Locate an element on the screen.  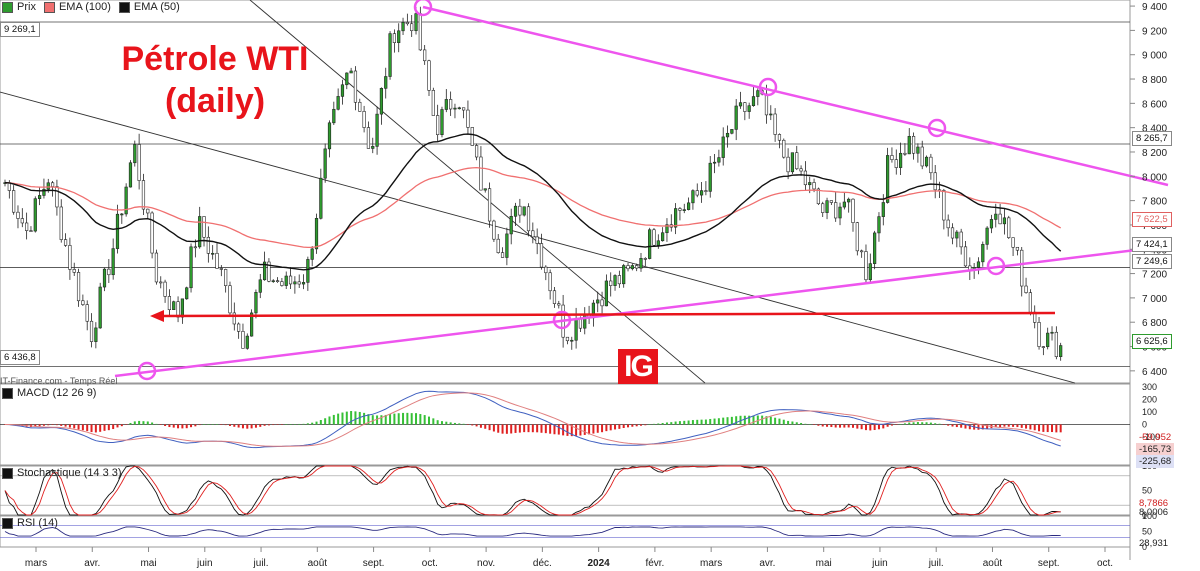
chart-title-line1: Pétrole WTI is located at coordinates (215, 59).